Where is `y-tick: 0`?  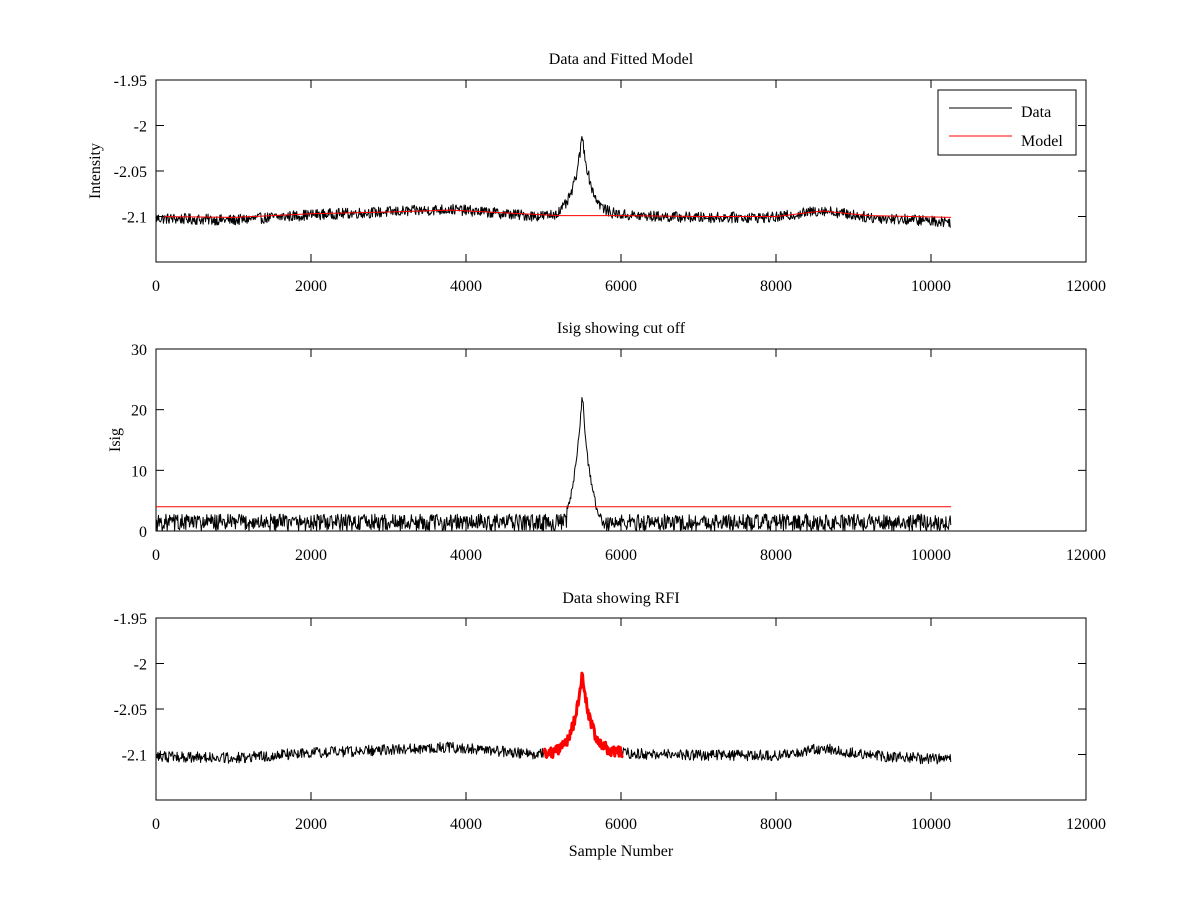
y-tick: 0 is located at coordinates (612, 532).